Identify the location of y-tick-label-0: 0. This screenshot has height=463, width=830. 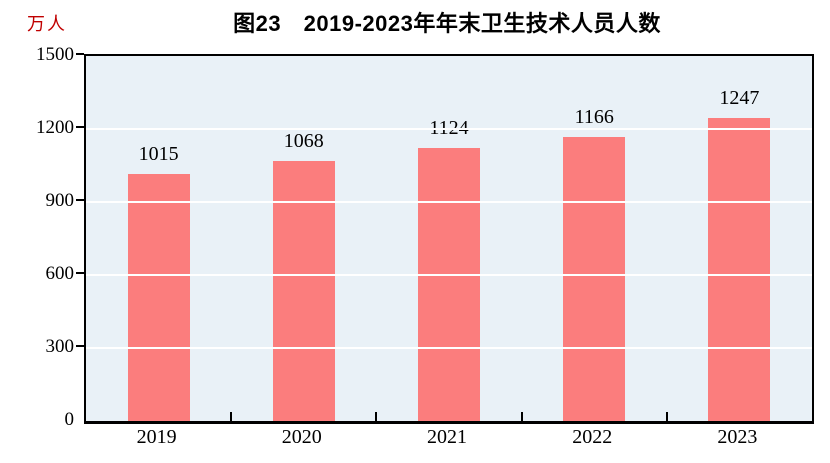
(69, 419).